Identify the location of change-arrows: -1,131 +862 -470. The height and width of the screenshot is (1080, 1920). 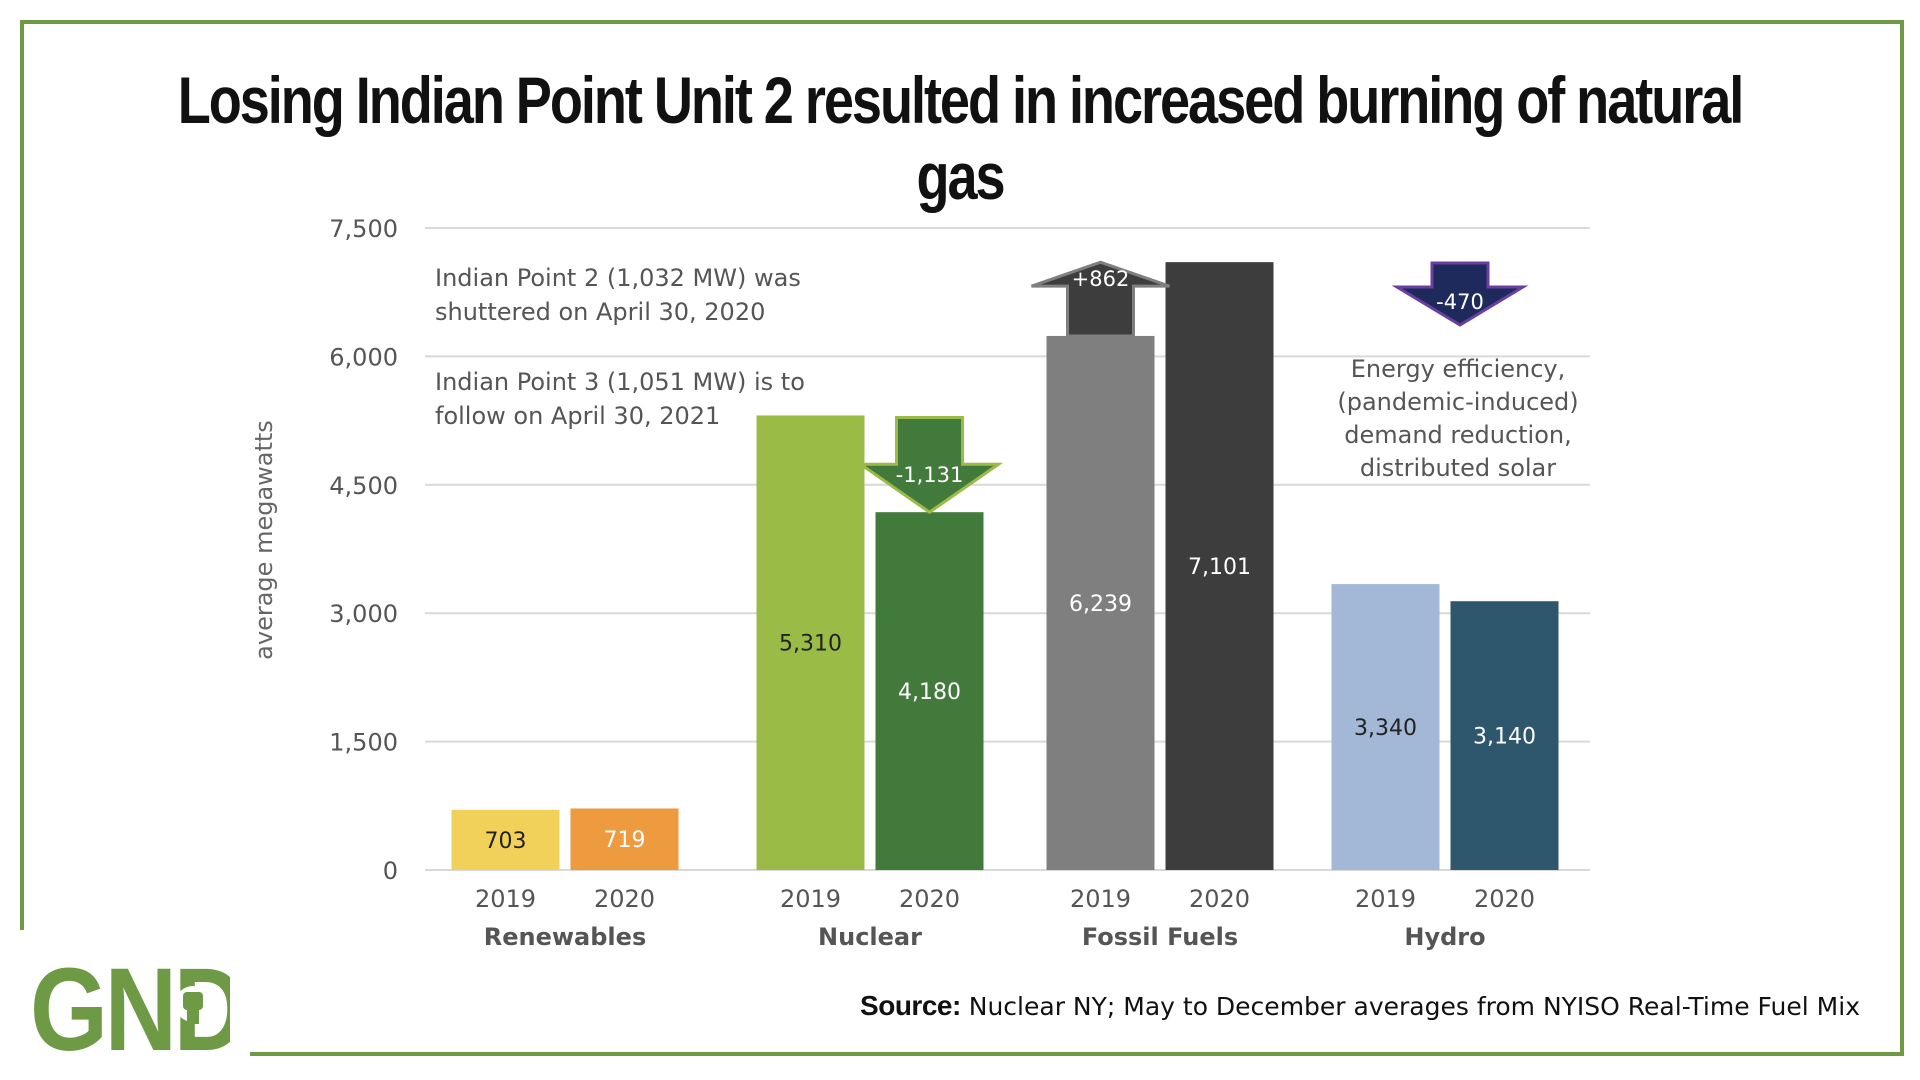
(1192, 387).